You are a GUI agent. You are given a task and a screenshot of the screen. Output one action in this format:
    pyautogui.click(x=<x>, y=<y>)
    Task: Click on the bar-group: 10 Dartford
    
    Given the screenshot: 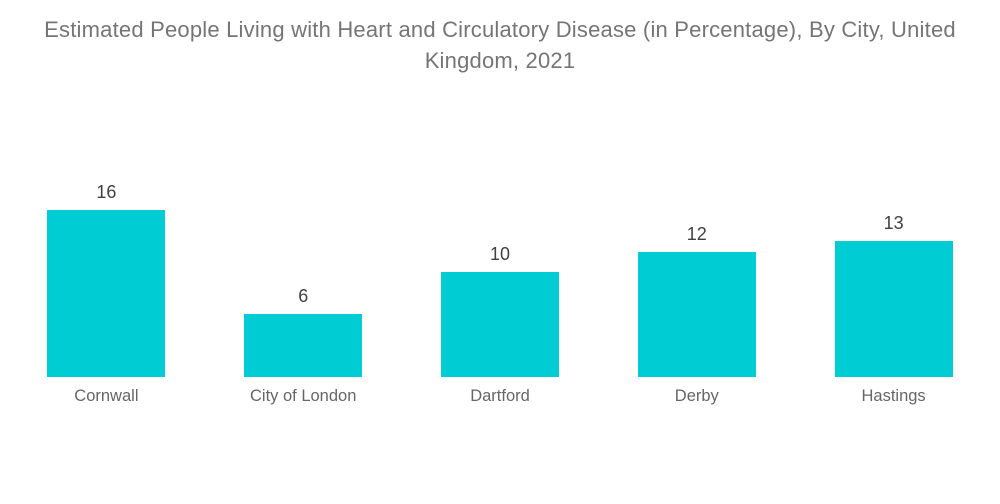 What is the action you would take?
    pyautogui.click(x=500, y=278)
    